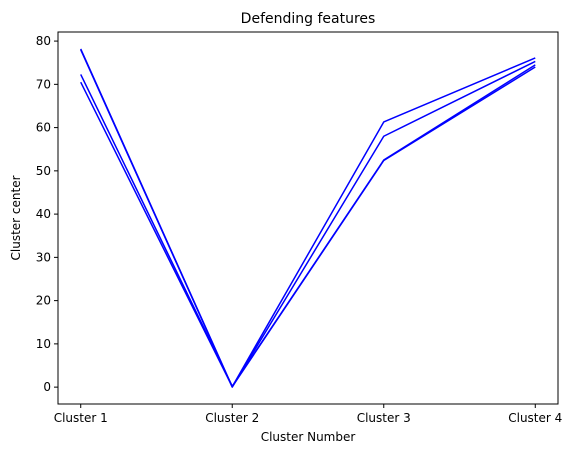  I want to click on y-tick-label: 70, so click(43, 84).